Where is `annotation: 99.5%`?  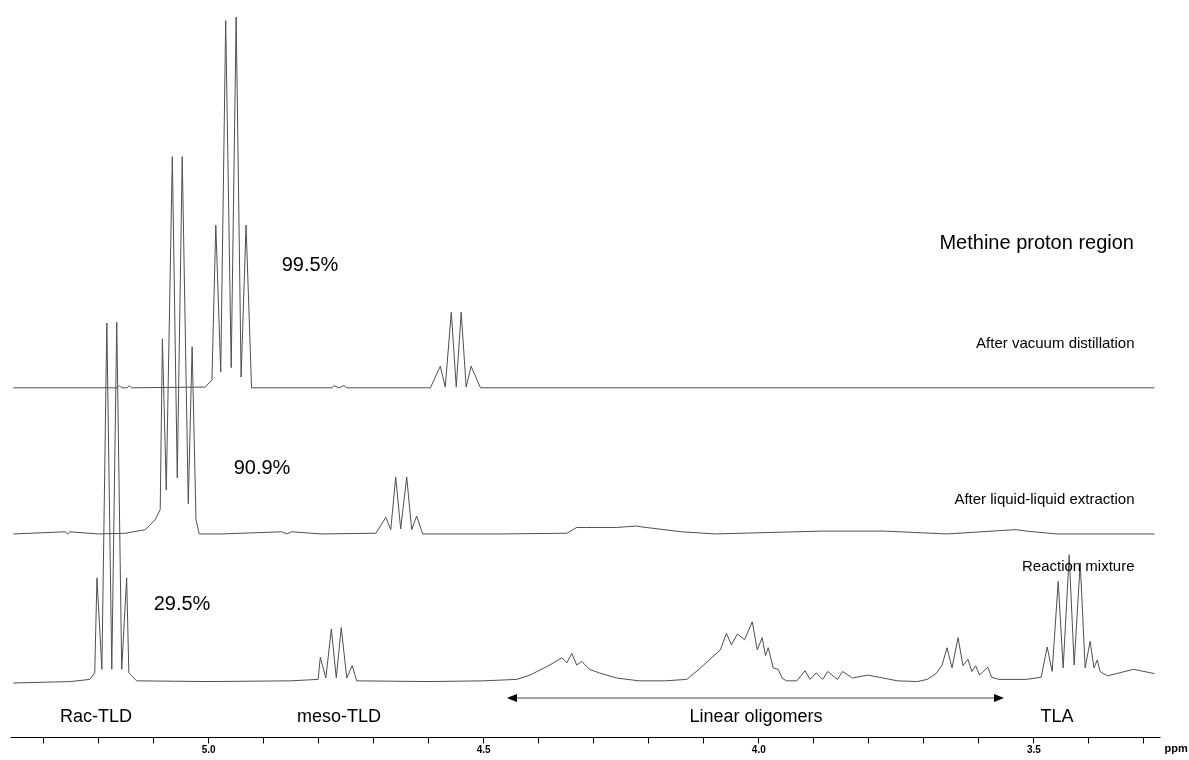
annotation: 99.5% is located at coordinates (310, 264).